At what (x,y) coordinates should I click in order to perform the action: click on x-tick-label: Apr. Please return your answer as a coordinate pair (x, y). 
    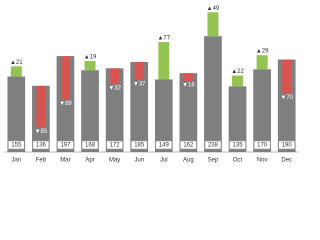
    Looking at the image, I should click on (89, 161).